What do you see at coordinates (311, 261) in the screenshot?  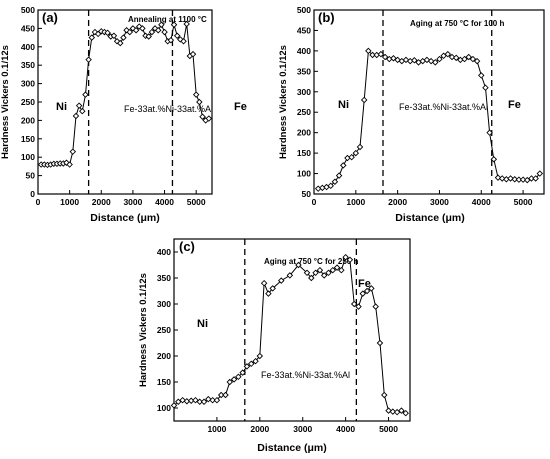 I see `condition-annotation: Aging at 750 °C for 250 h` at bounding box center [311, 261].